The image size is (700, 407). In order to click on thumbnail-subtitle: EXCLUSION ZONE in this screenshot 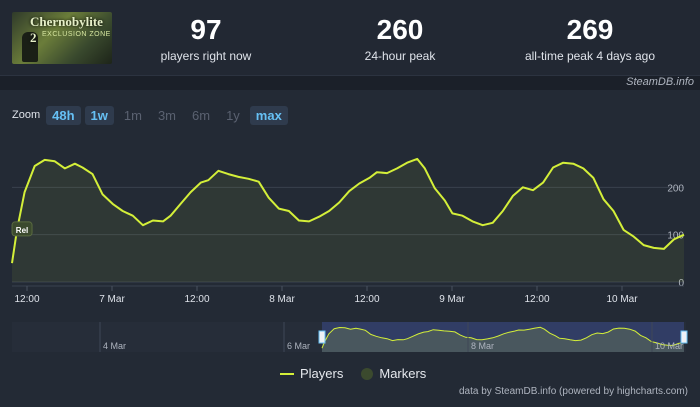, I will do `click(76, 34)`.